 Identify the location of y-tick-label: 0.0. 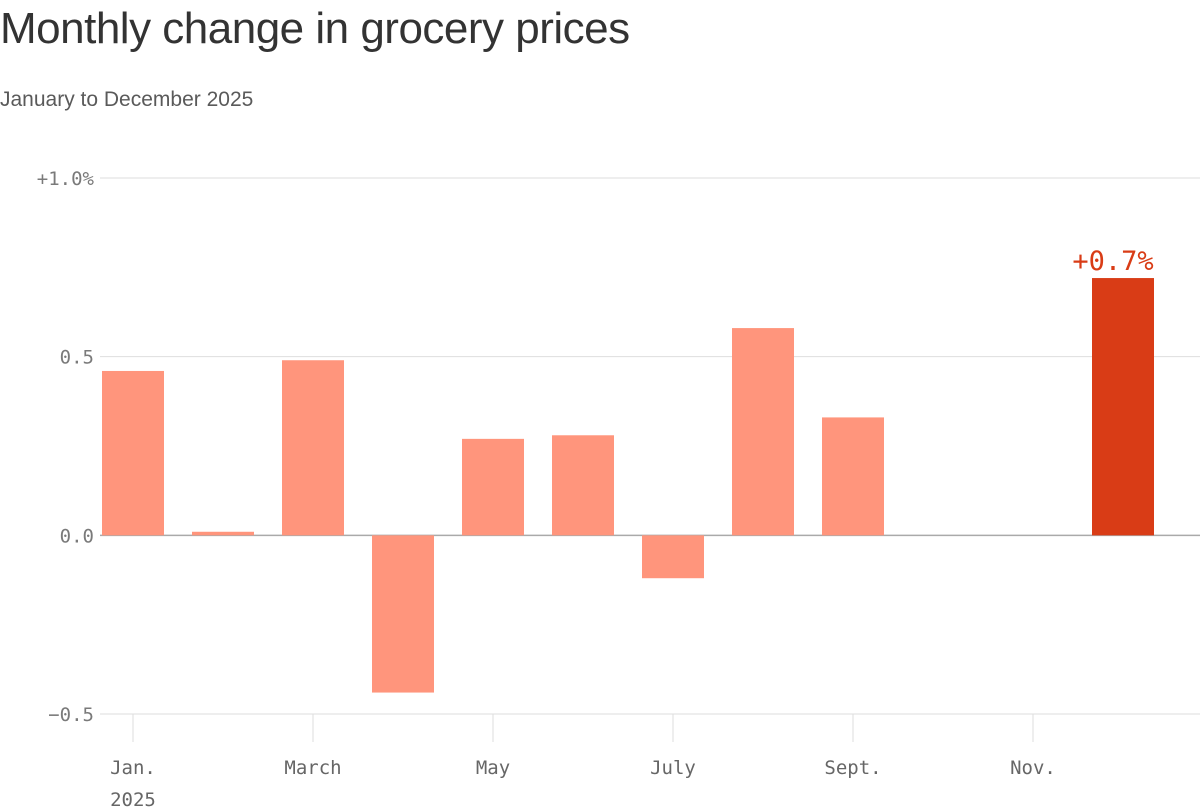
(77, 536).